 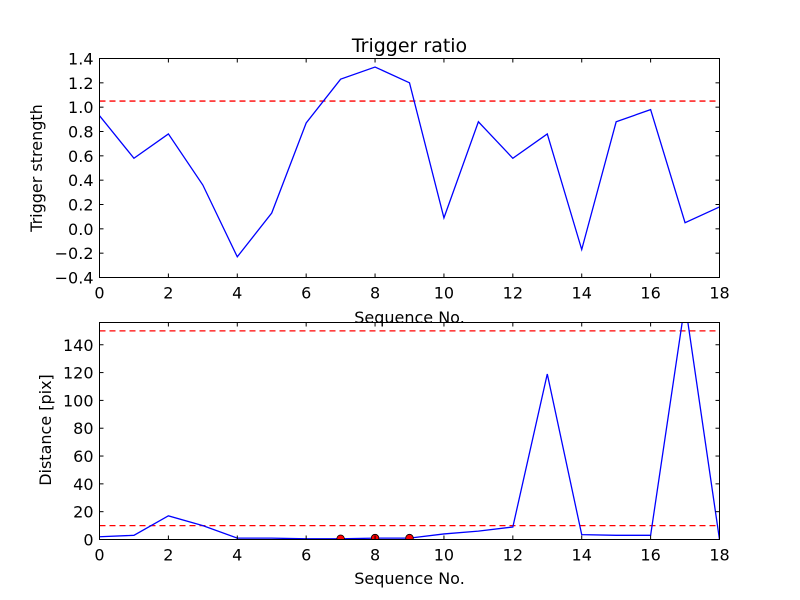 What do you see at coordinates (83, 512) in the screenshot?
I see `y-tick-label: 20` at bounding box center [83, 512].